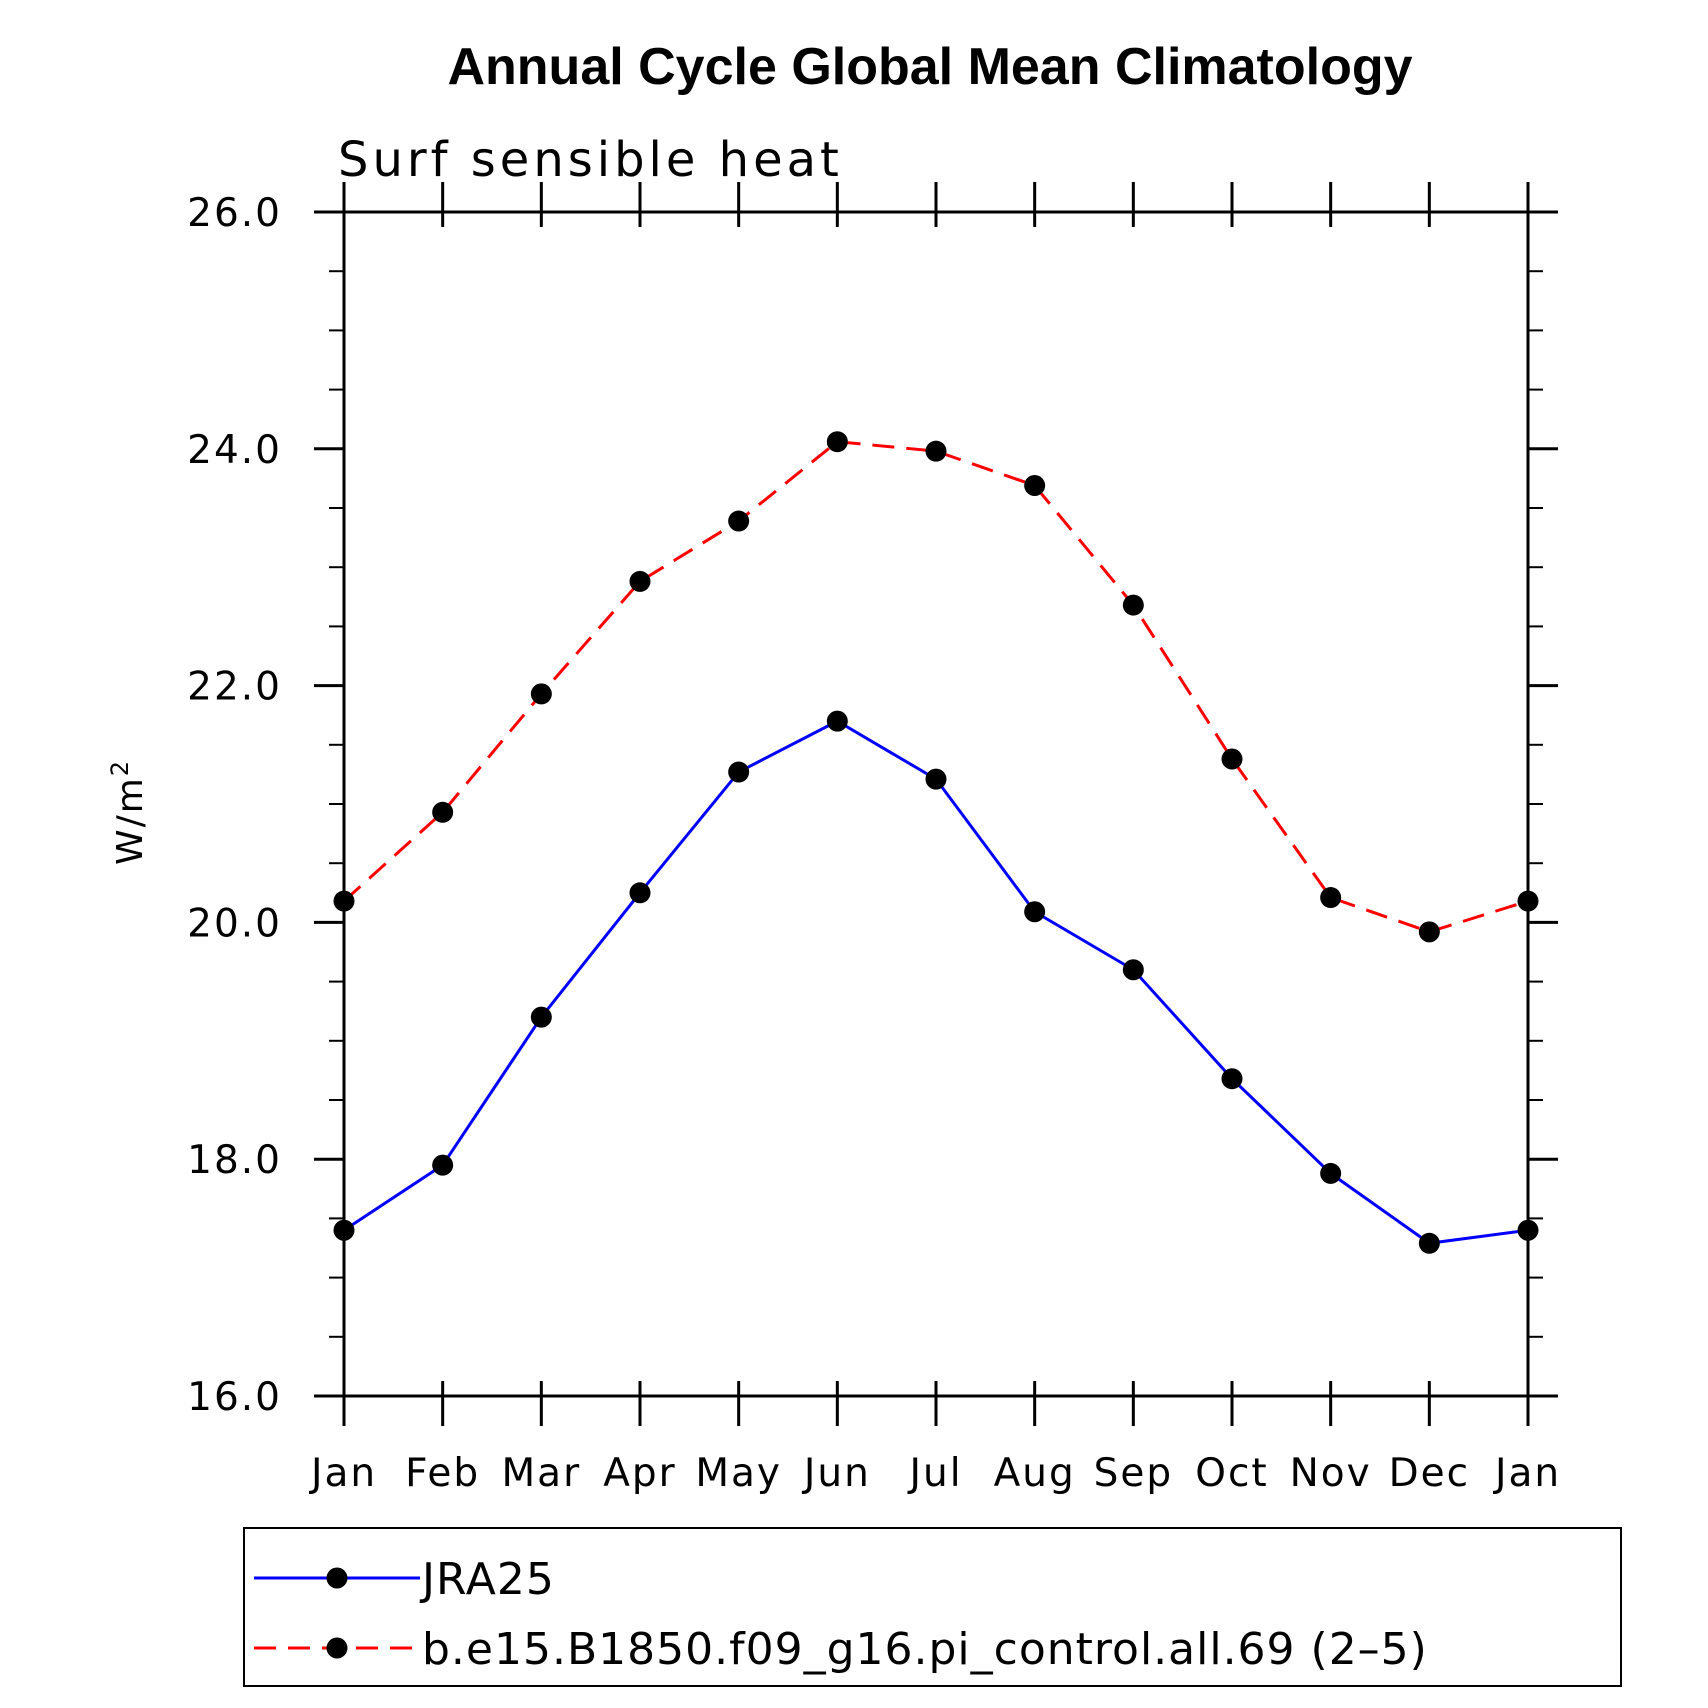 The image size is (1708, 1708). I want to click on svg-text: W/m2, so click(128, 812).